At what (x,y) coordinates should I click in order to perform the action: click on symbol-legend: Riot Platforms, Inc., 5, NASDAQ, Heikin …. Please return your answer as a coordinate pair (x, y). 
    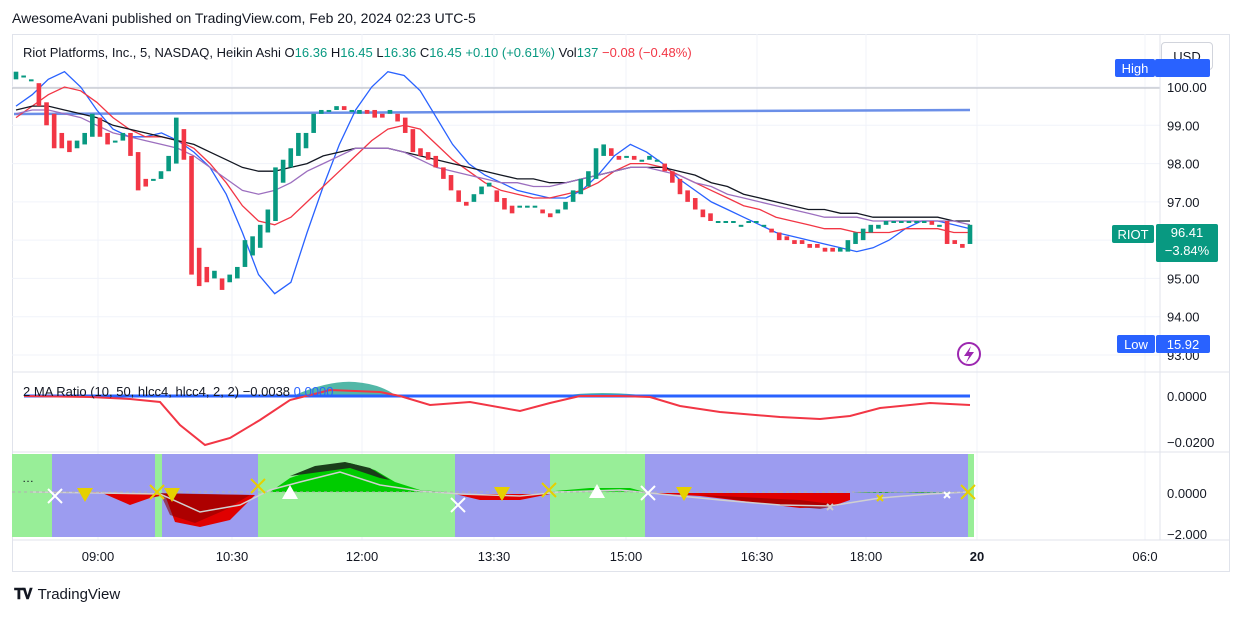
    Looking at the image, I should click on (357, 52).